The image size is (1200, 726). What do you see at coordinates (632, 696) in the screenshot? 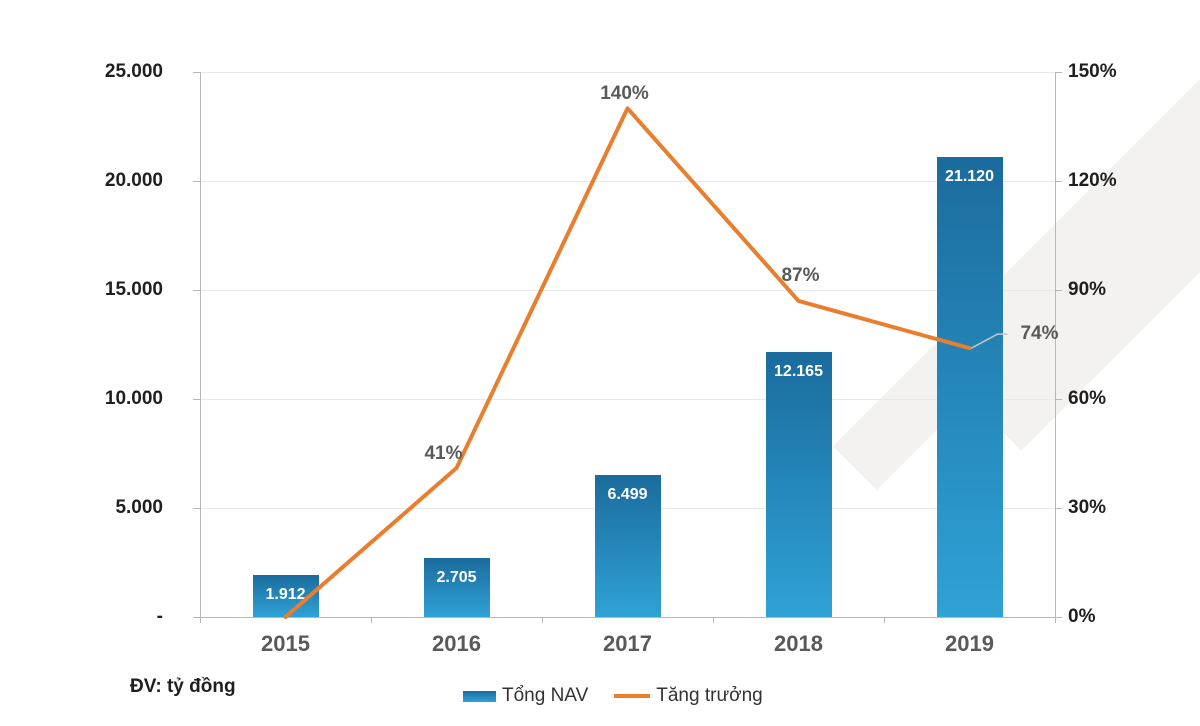
I see `legend-line-swatch-icon` at bounding box center [632, 696].